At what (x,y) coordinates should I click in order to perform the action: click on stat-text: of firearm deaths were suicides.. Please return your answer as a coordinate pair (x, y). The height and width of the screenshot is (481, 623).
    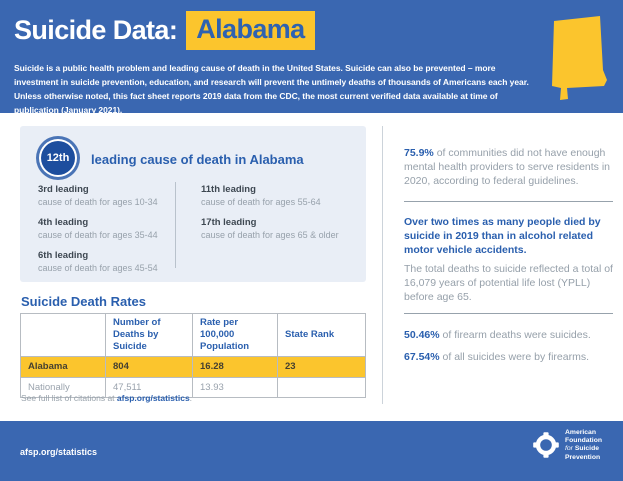
    Looking at the image, I should click on (515, 335).